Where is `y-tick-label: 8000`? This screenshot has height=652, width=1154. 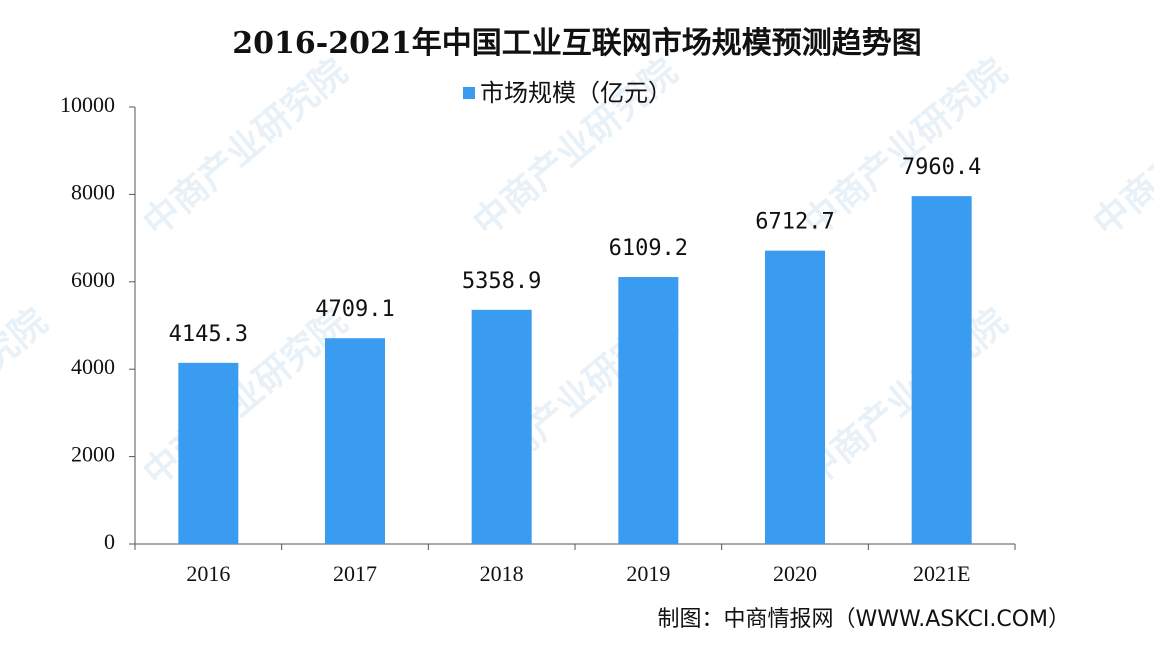
y-tick-label: 8000 is located at coordinates (93, 191).